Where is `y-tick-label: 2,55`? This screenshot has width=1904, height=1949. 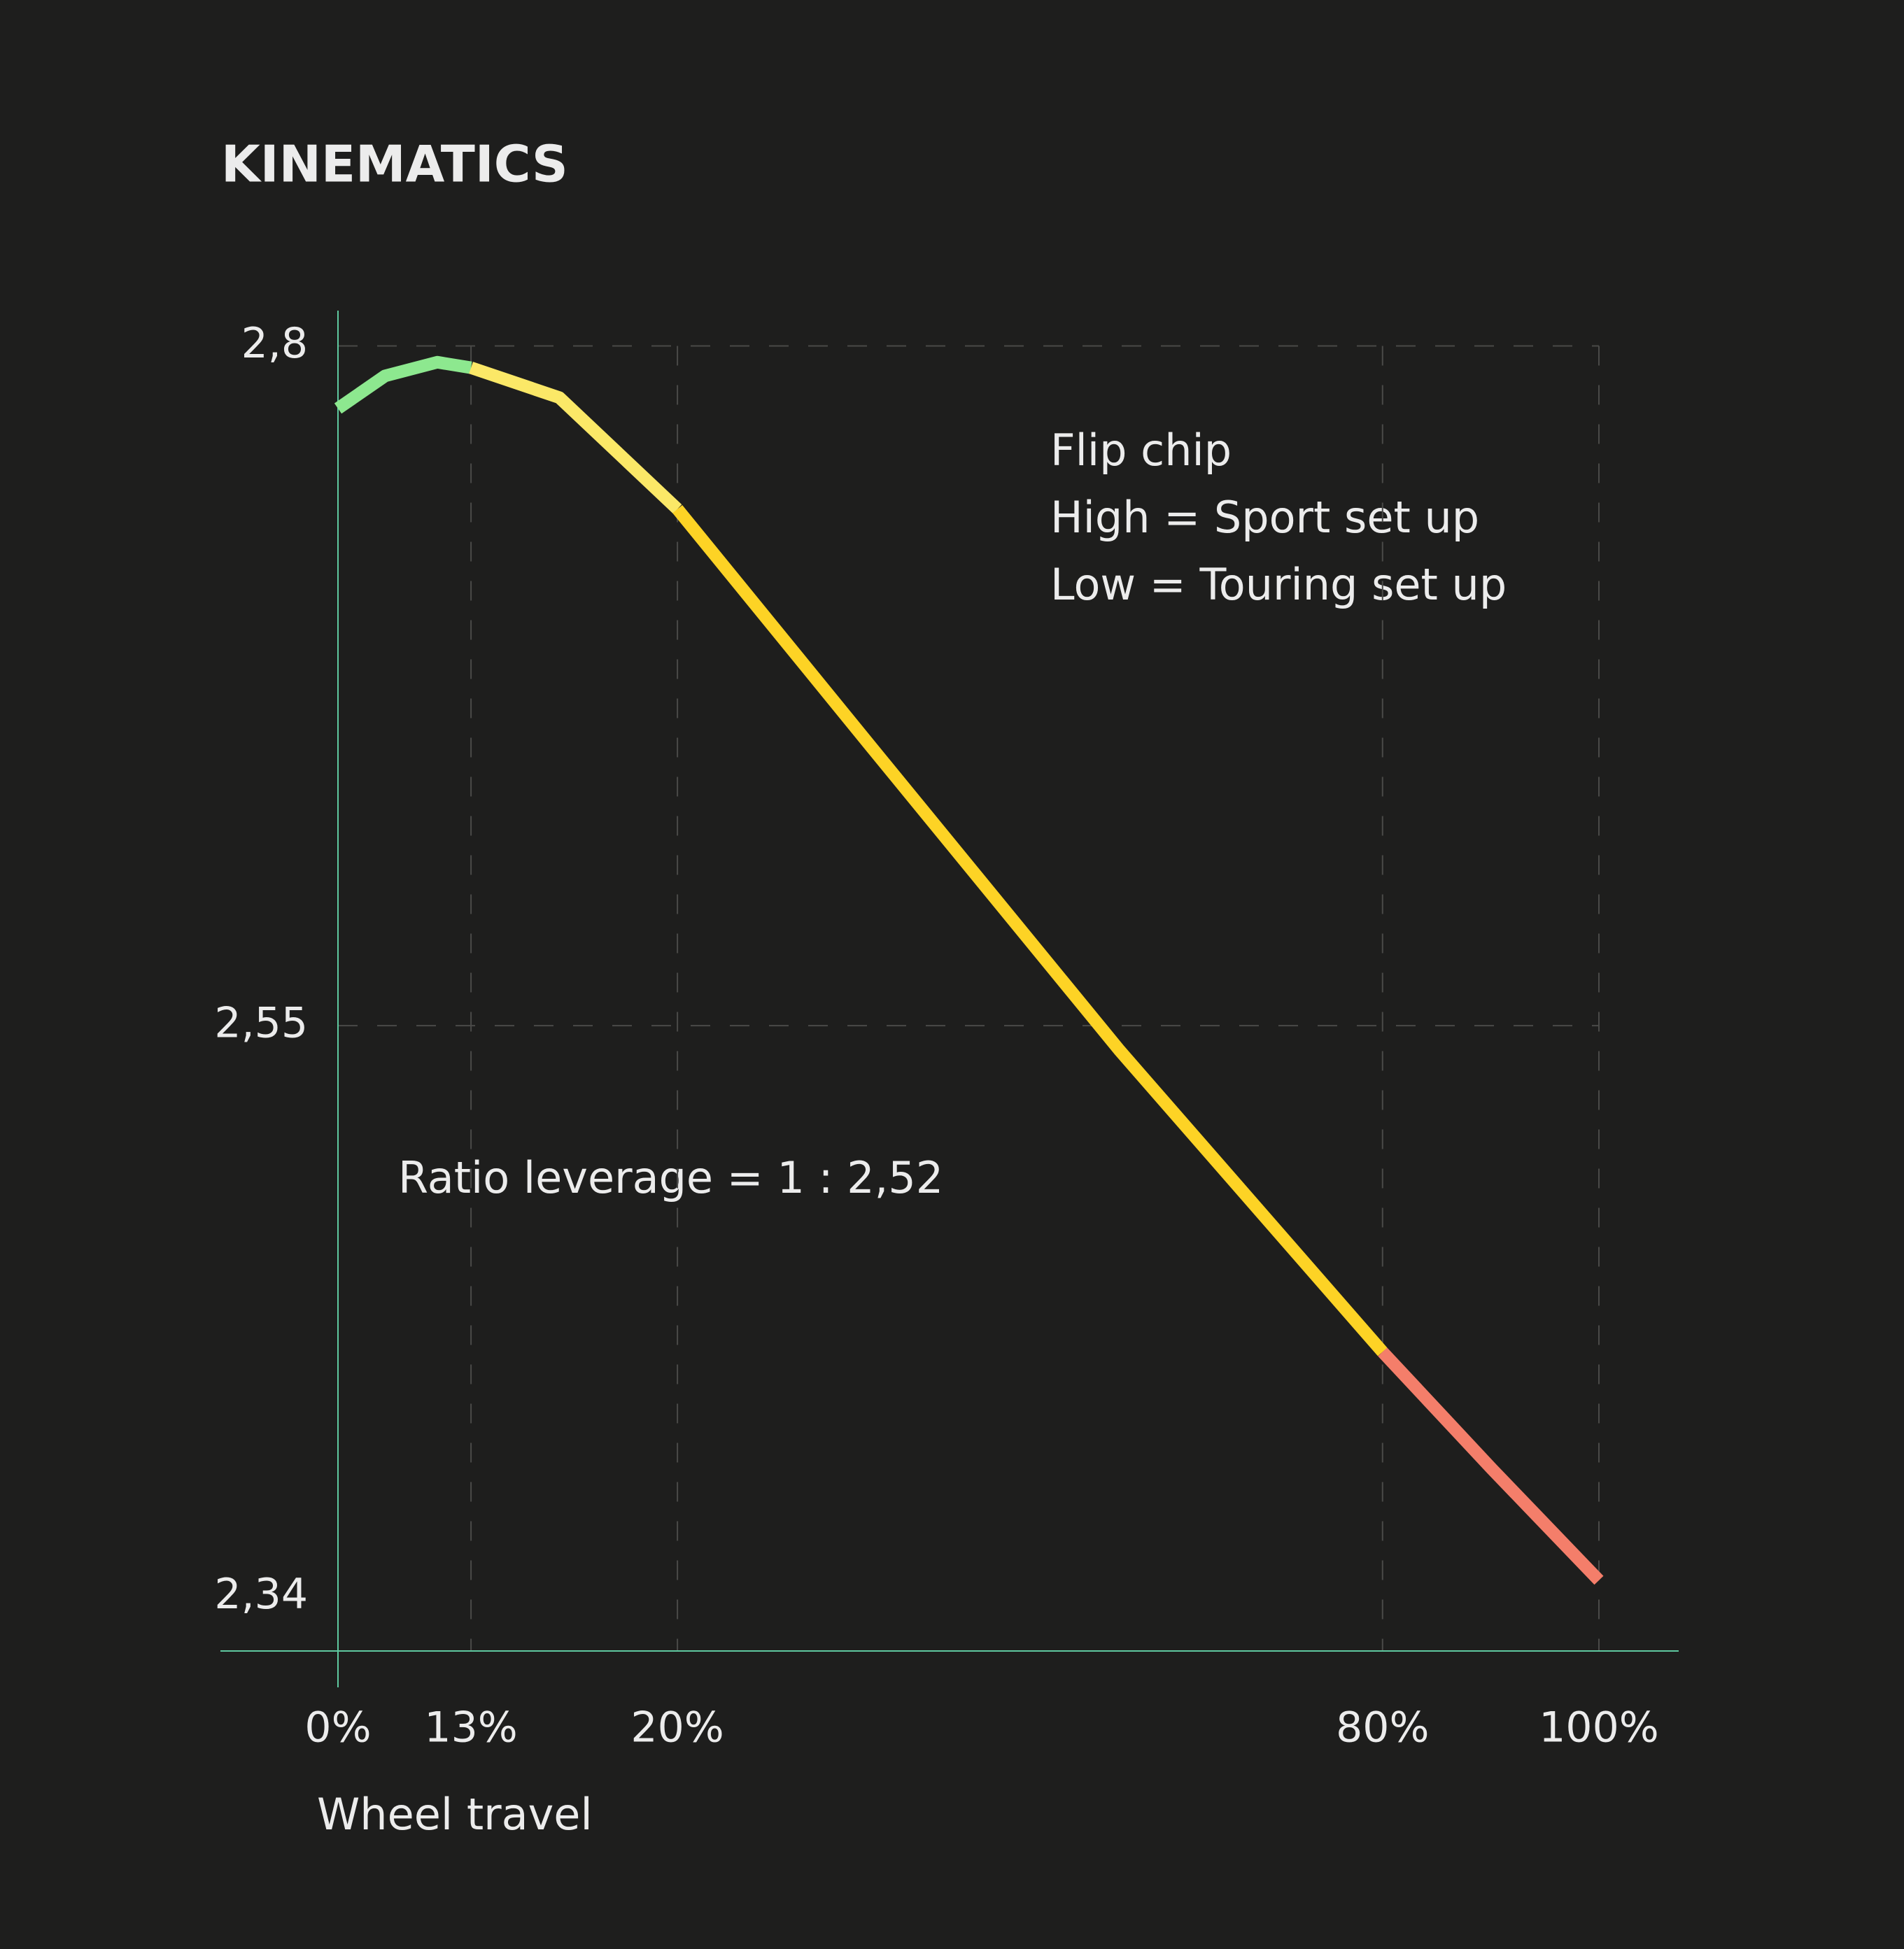 y-tick-label: 2,55 is located at coordinates (261, 1024).